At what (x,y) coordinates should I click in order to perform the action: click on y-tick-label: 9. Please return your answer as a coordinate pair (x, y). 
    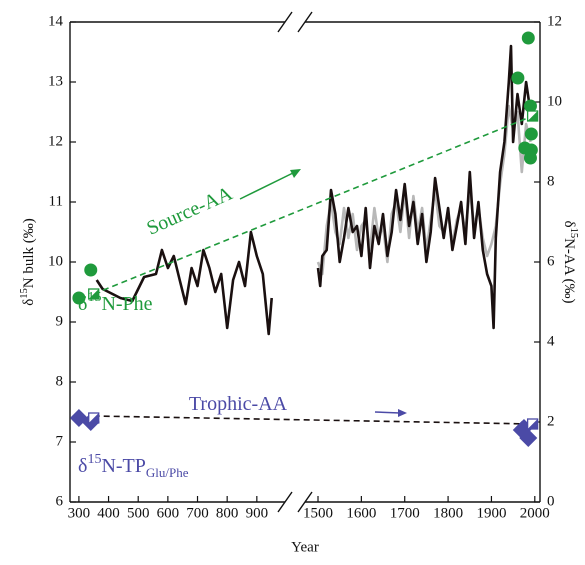
    Looking at the image, I should click on (60, 321).